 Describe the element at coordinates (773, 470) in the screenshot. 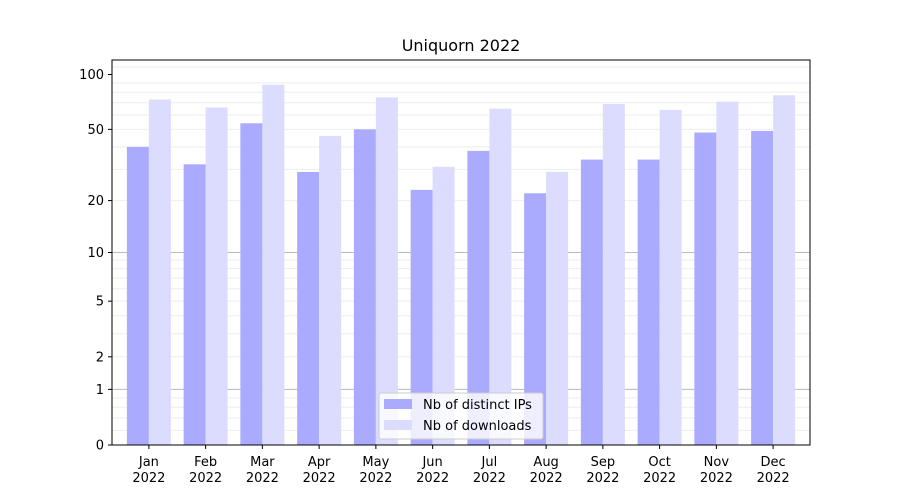

I see `x-tick-label: Dec 2022` at that location.